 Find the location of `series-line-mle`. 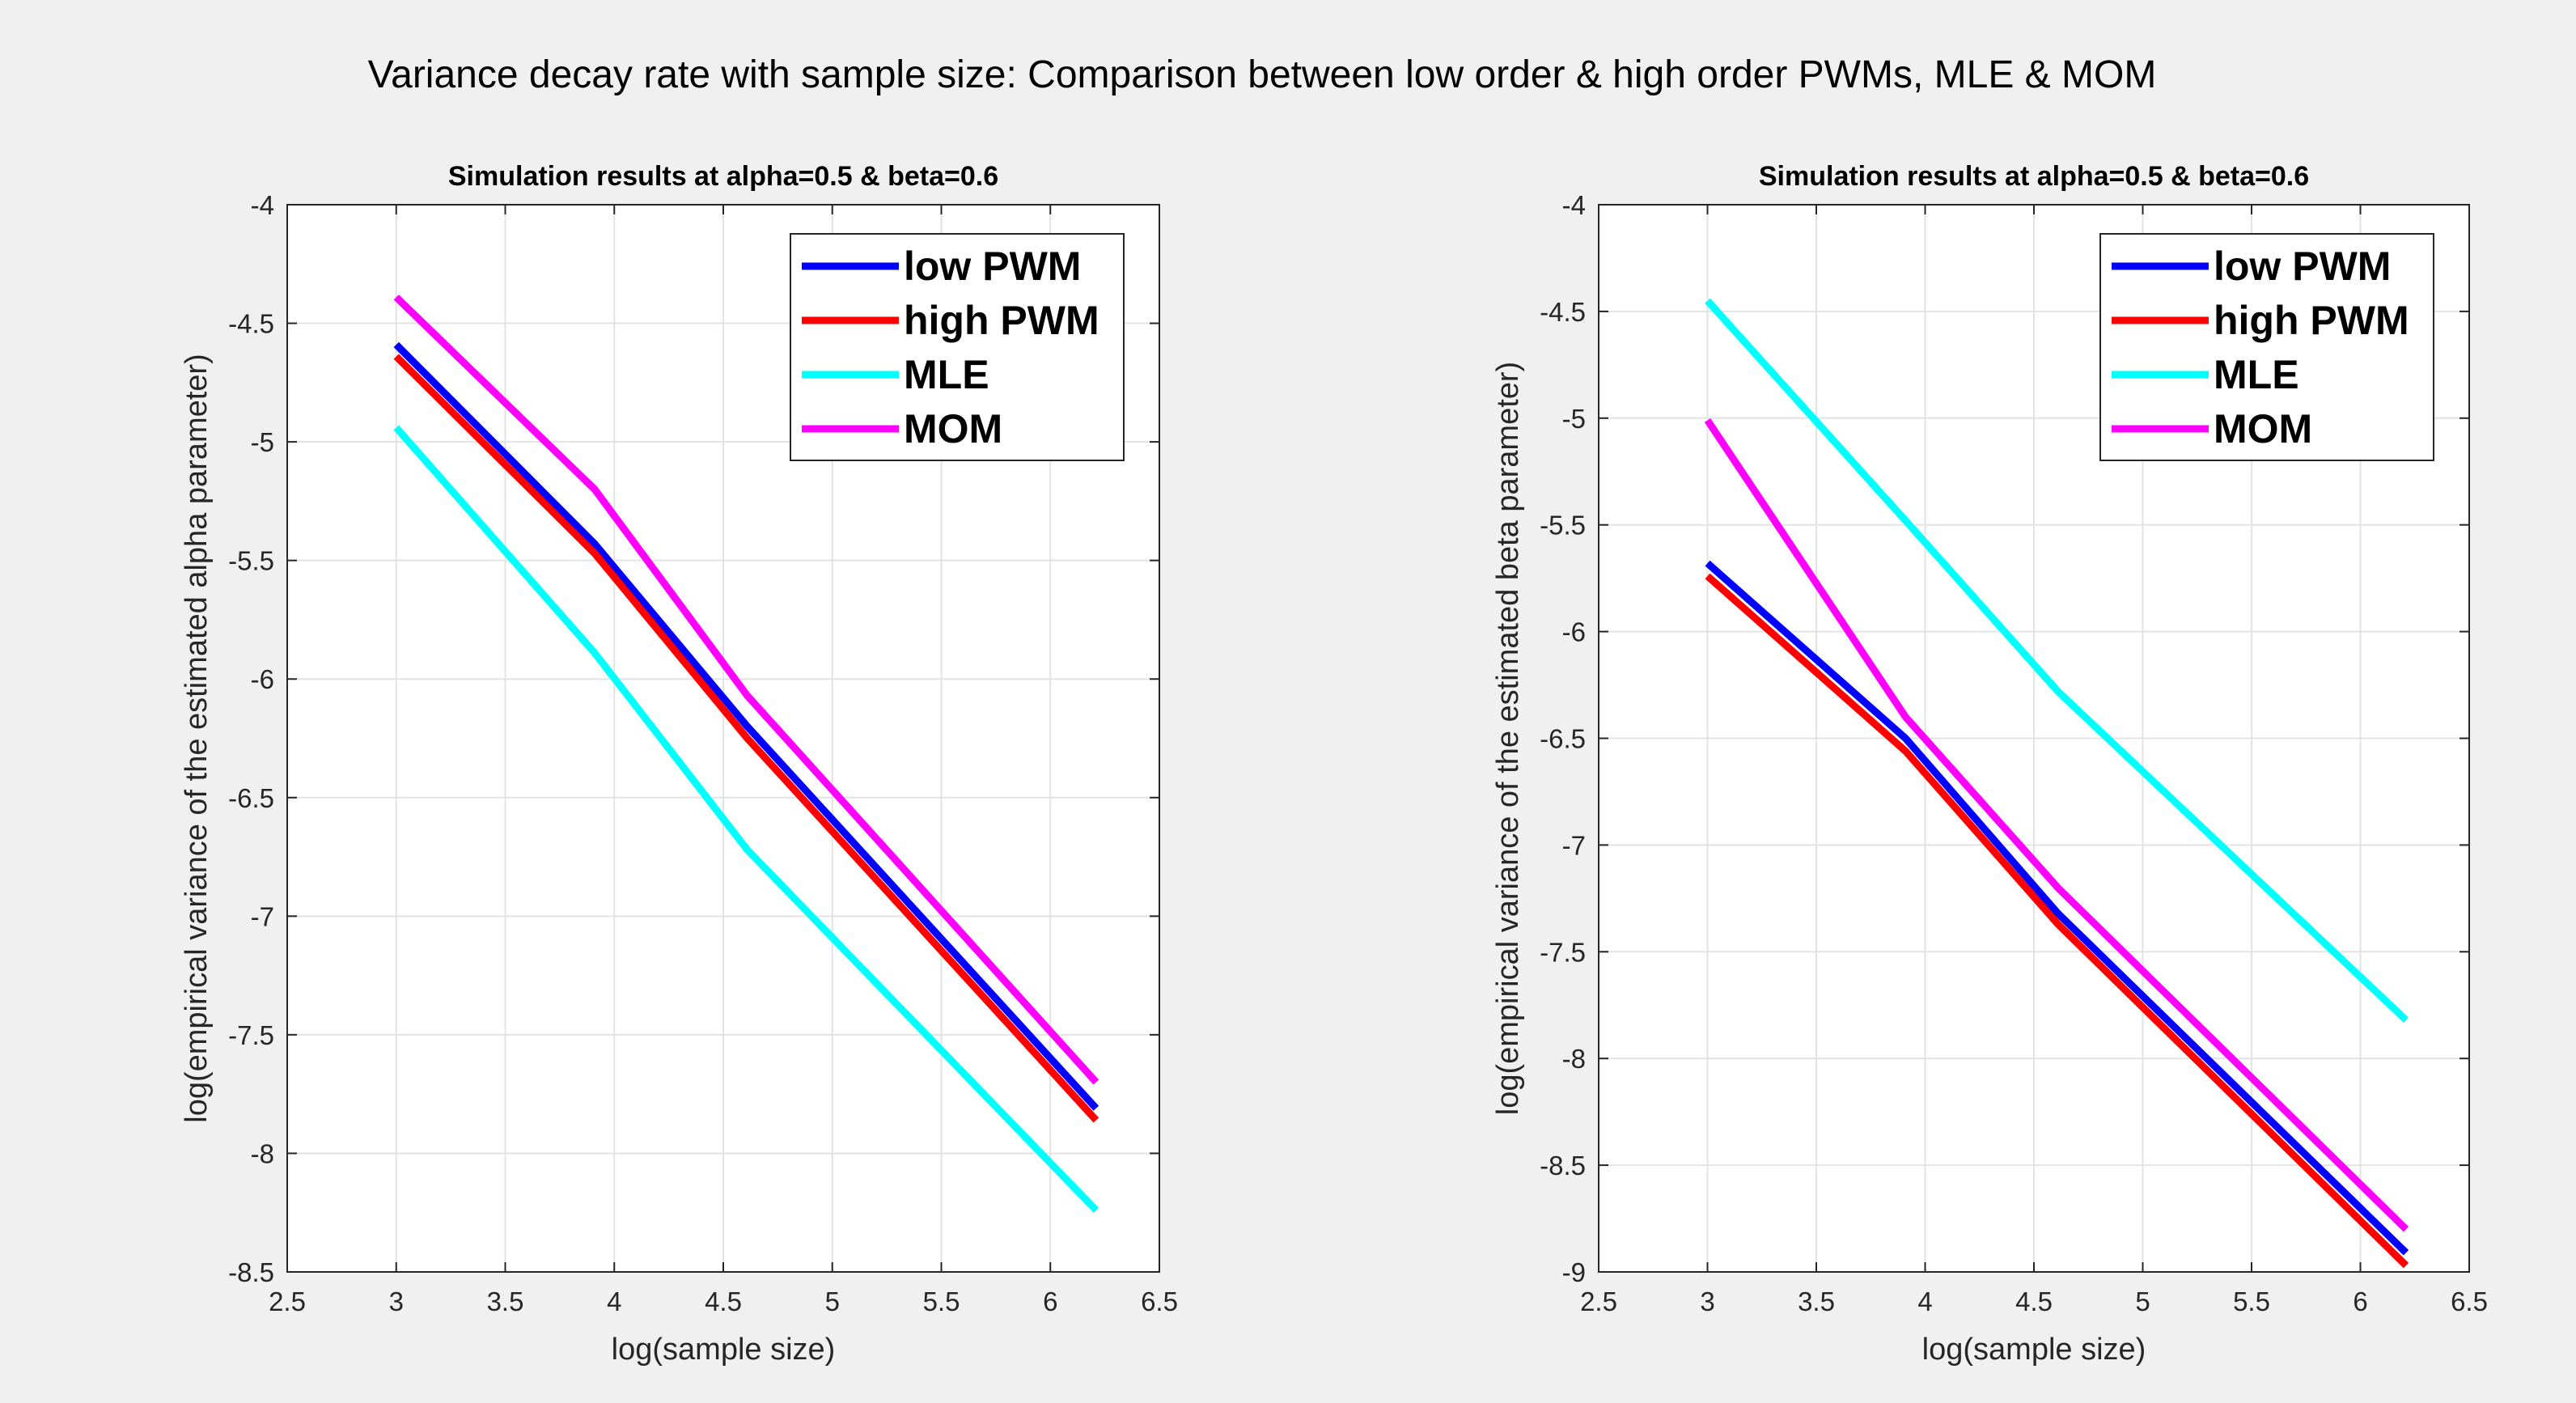

series-line-mle is located at coordinates (2057, 660).